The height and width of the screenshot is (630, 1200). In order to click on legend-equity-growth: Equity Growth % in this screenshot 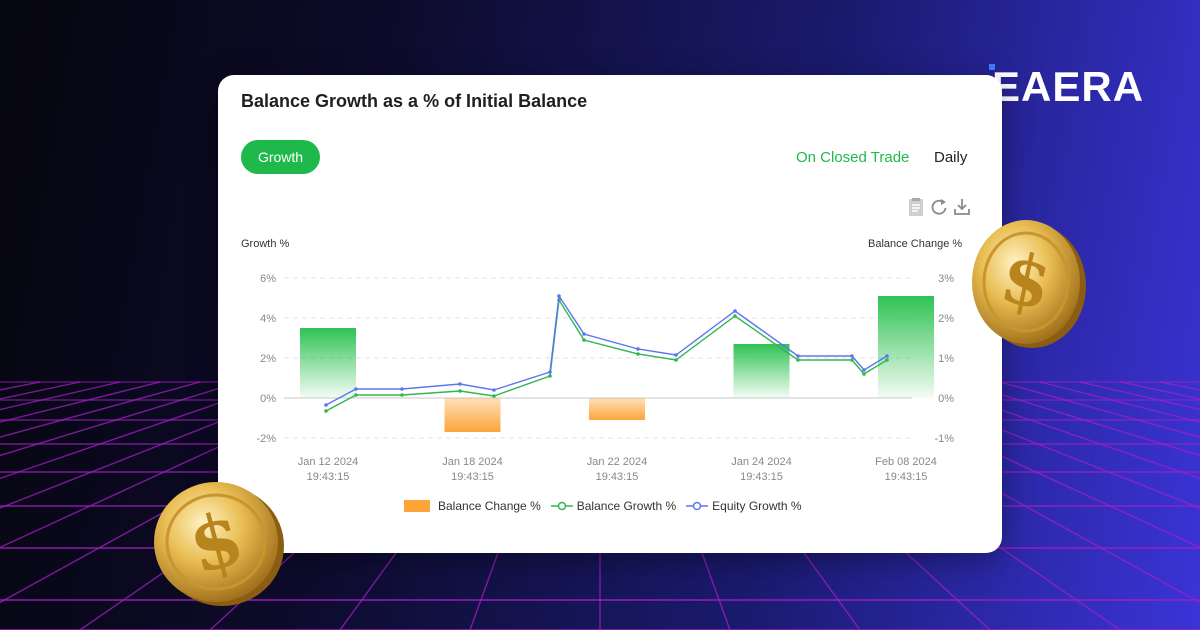, I will do `click(744, 506)`.